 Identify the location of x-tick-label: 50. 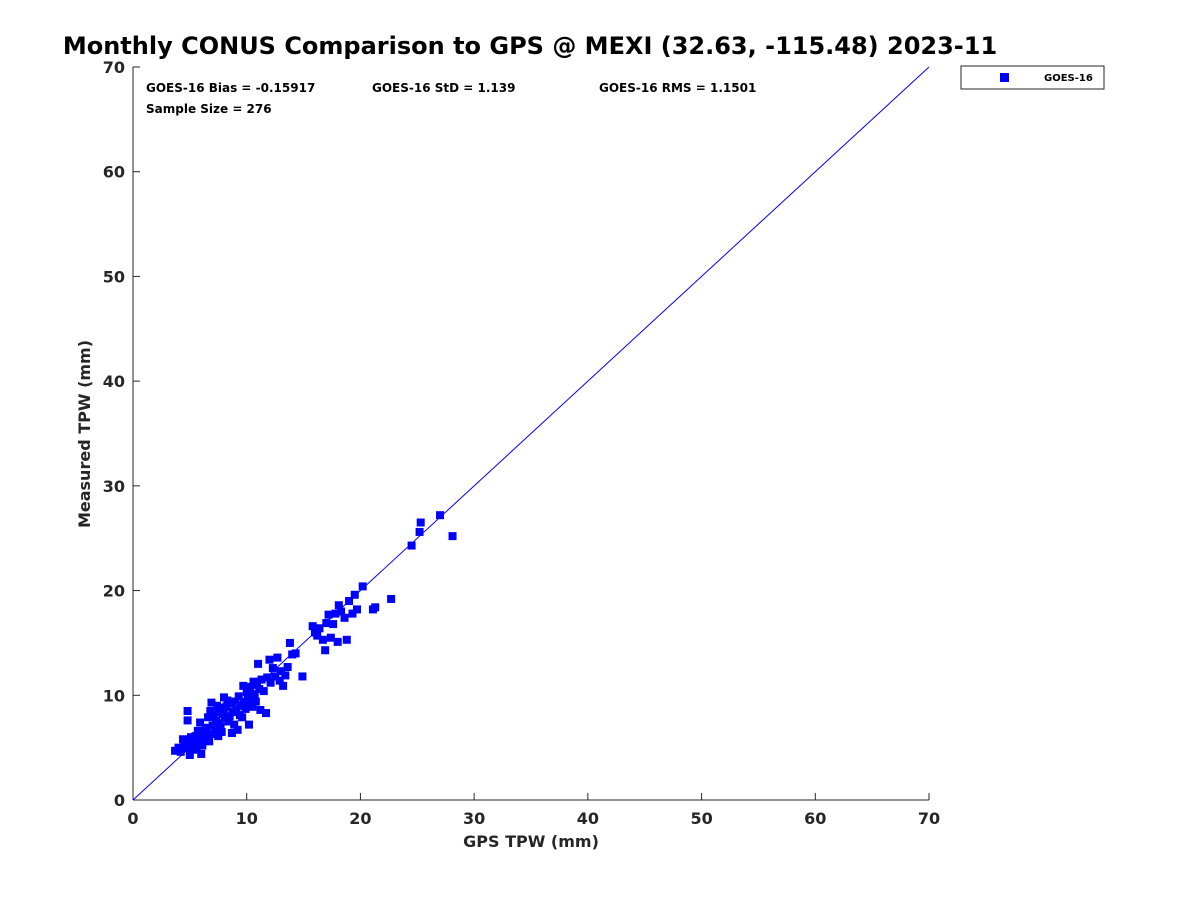
(701, 818).